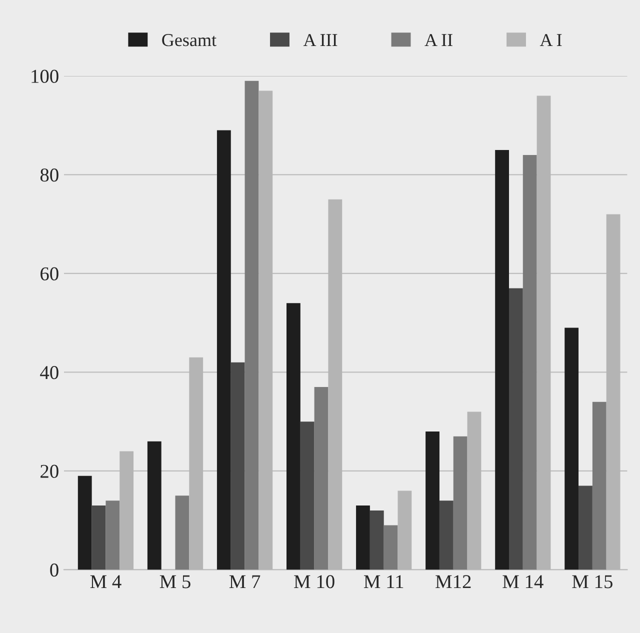 The height and width of the screenshot is (633, 640). What do you see at coordinates (244, 581) in the screenshot?
I see `x-tick-label: M 7` at bounding box center [244, 581].